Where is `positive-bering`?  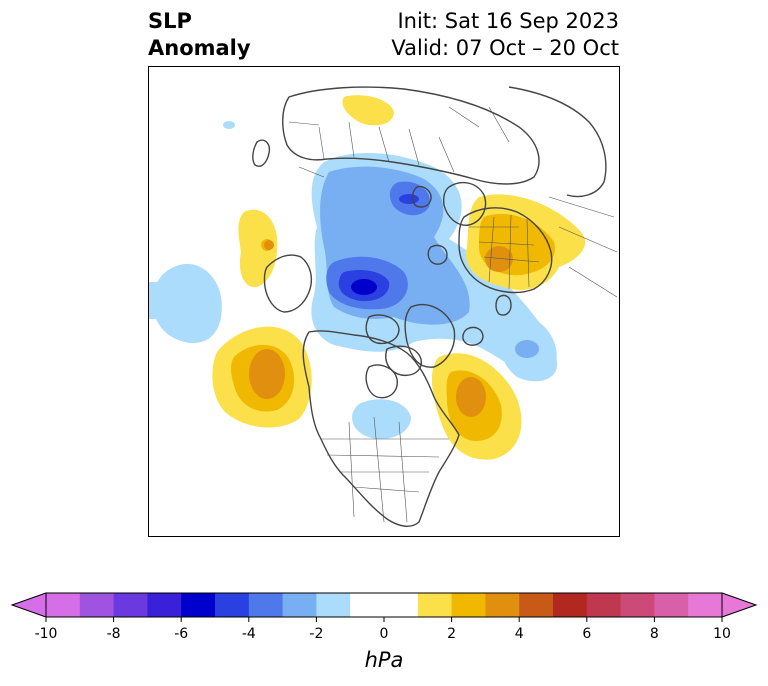
positive-bering is located at coordinates (258, 248).